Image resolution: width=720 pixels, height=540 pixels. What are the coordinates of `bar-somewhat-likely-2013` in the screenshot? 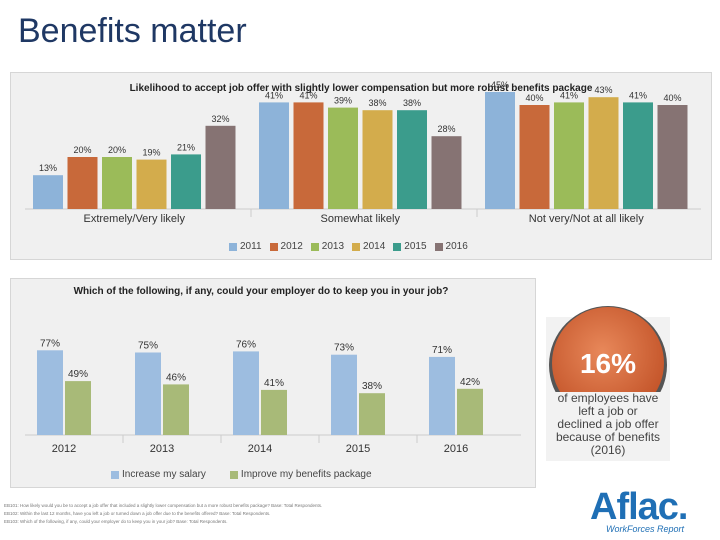 It's located at (343, 158).